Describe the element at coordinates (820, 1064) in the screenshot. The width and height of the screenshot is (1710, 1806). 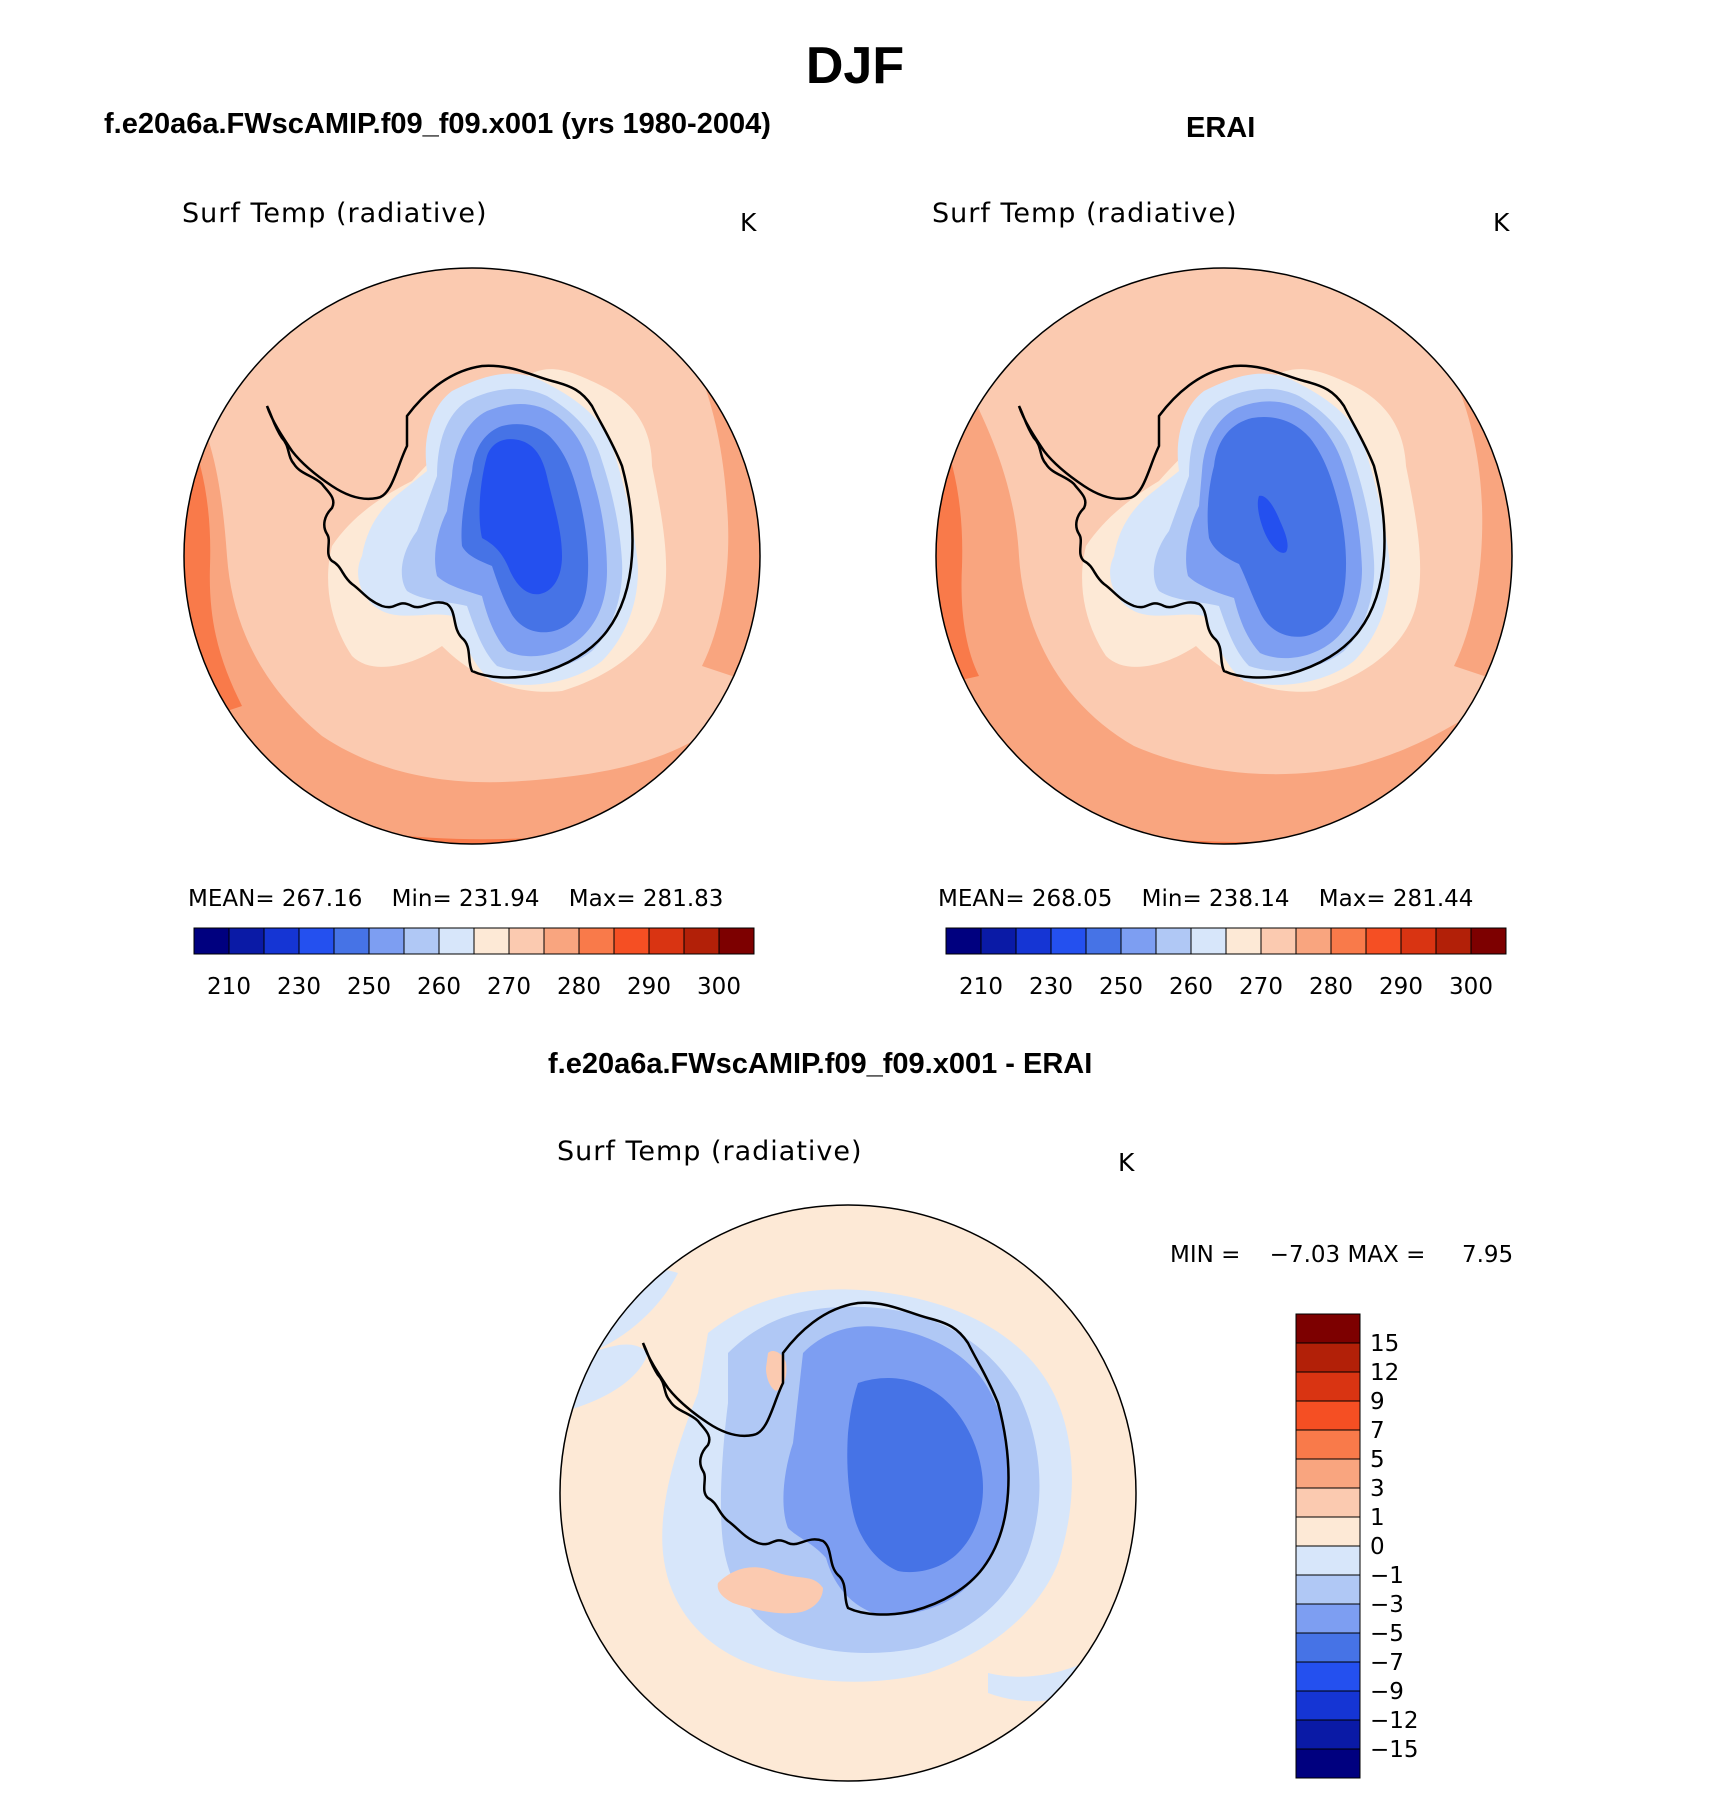
I see `diff-panel-title: f.e20a6a.FWscAMIP.f09_f09.x001 - ERAI` at that location.